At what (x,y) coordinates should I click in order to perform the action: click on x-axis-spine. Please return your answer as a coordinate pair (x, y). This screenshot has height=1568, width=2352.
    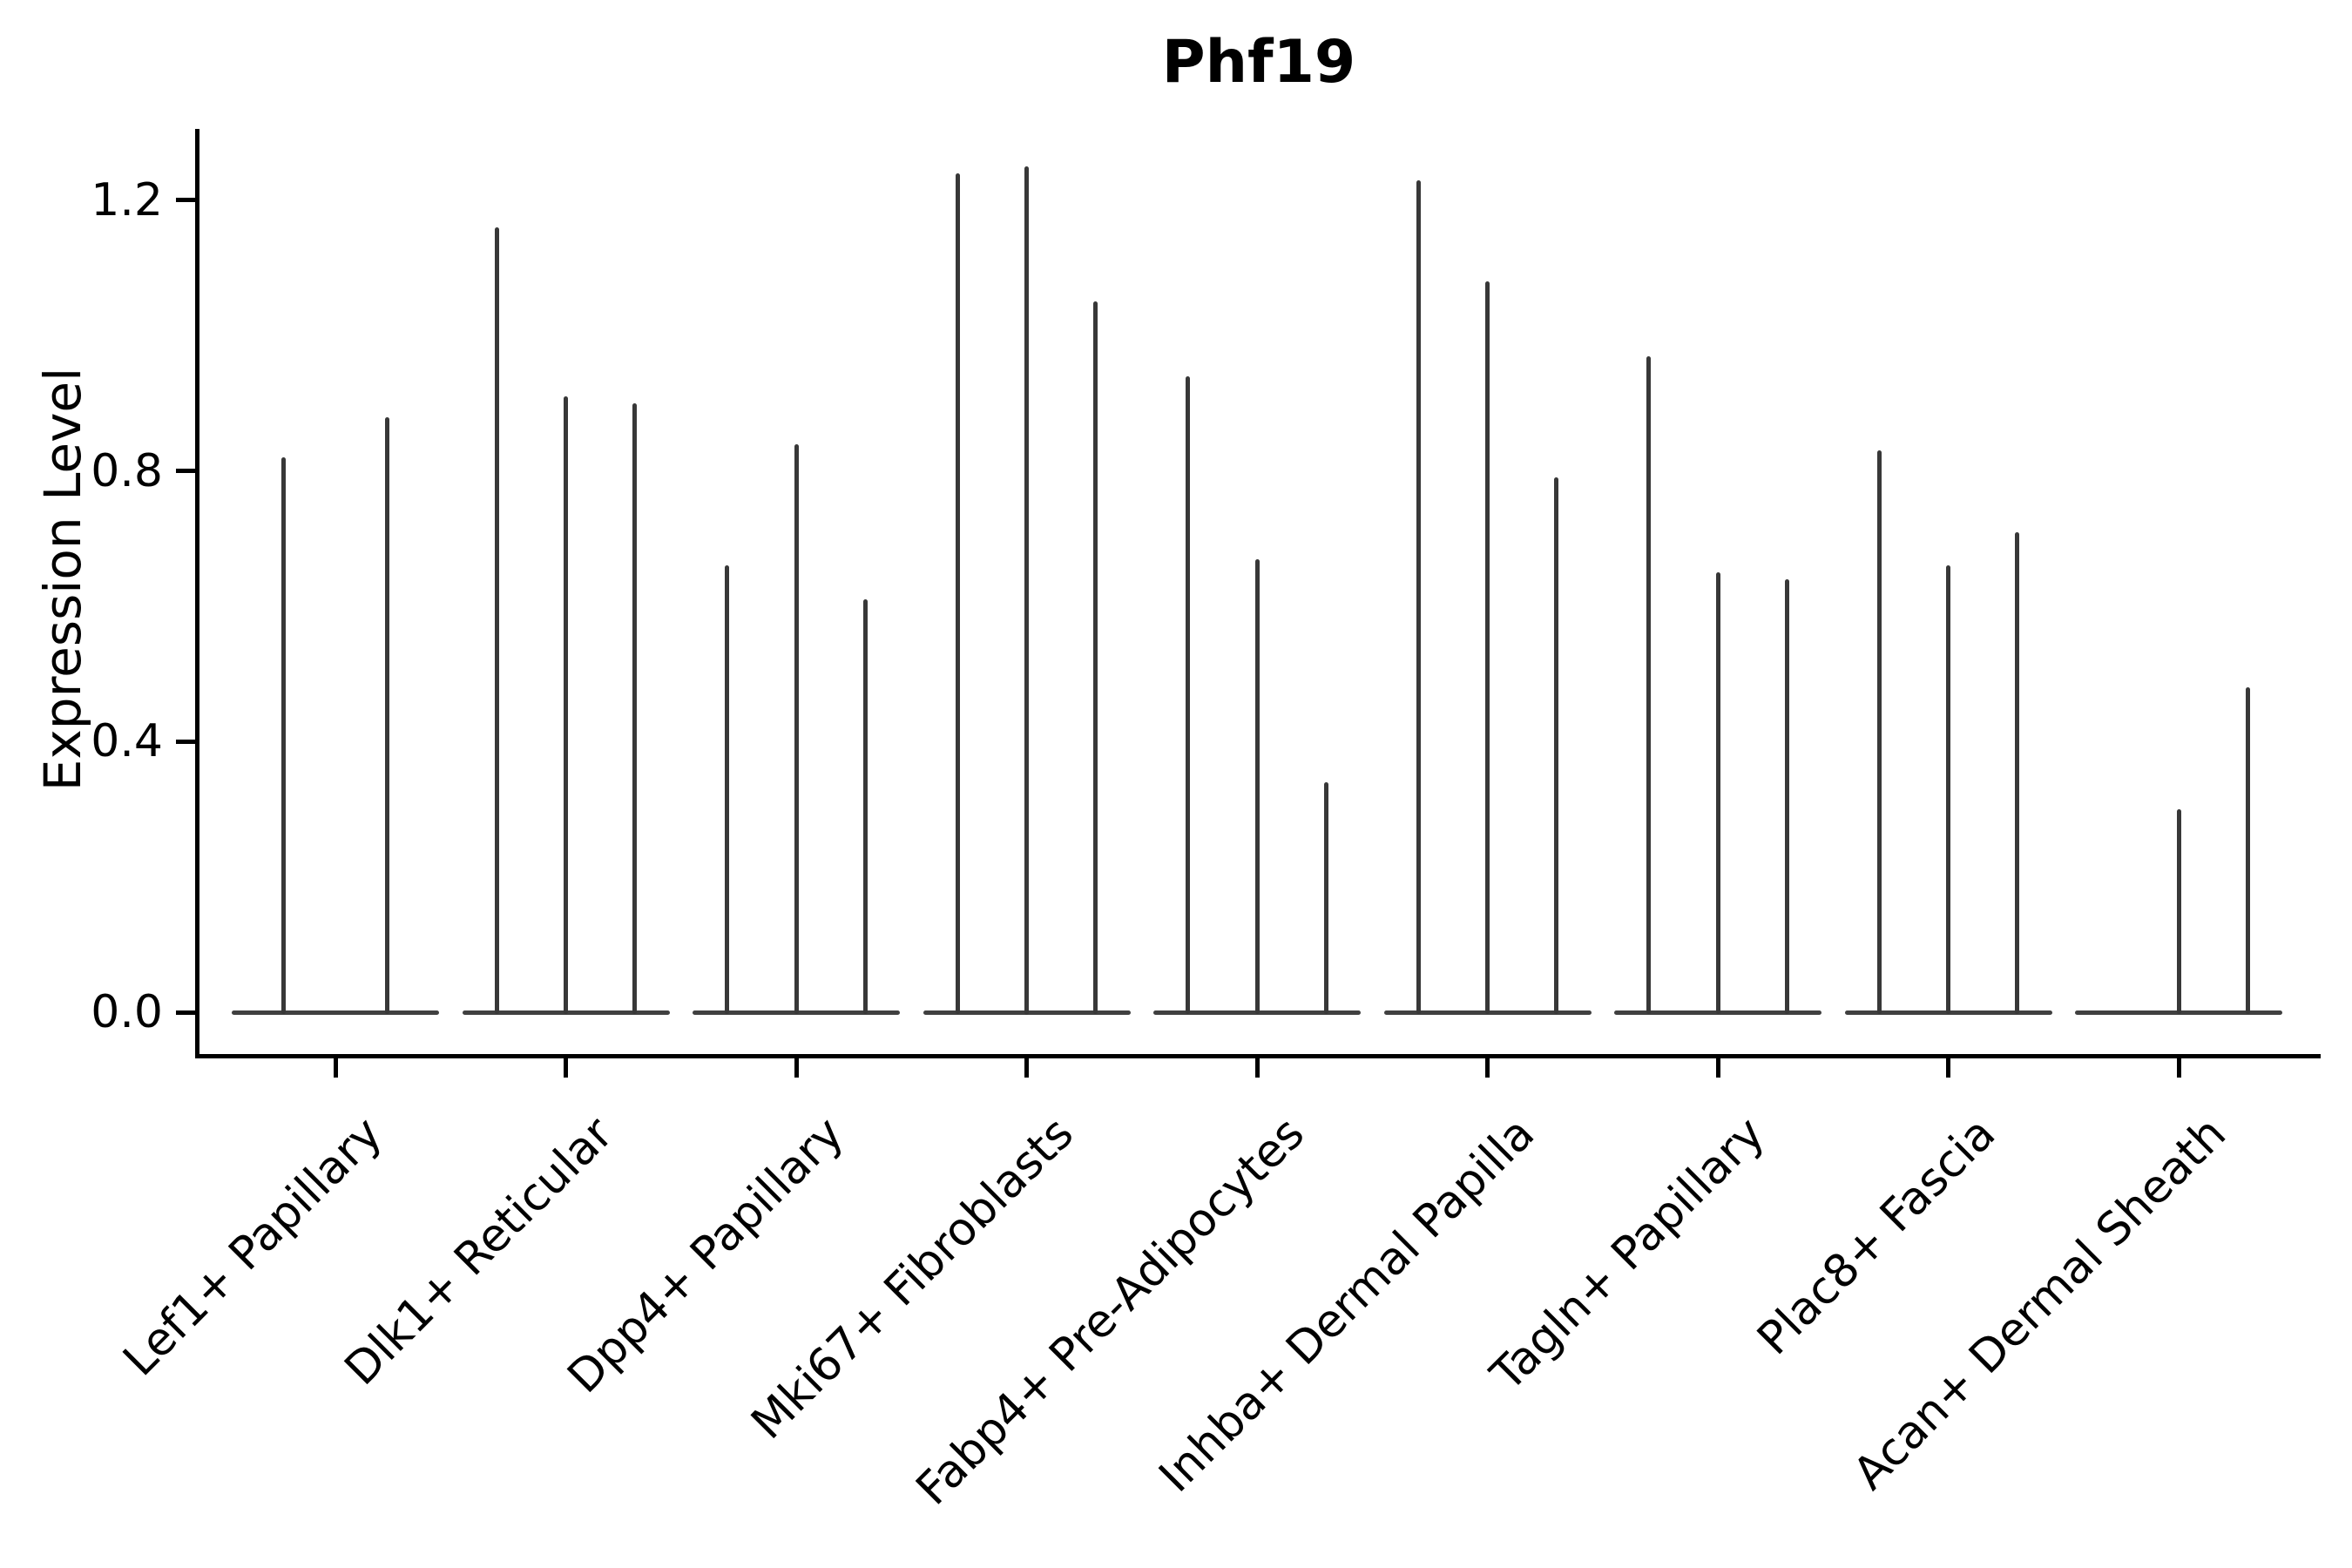
    Looking at the image, I should click on (1258, 1056).